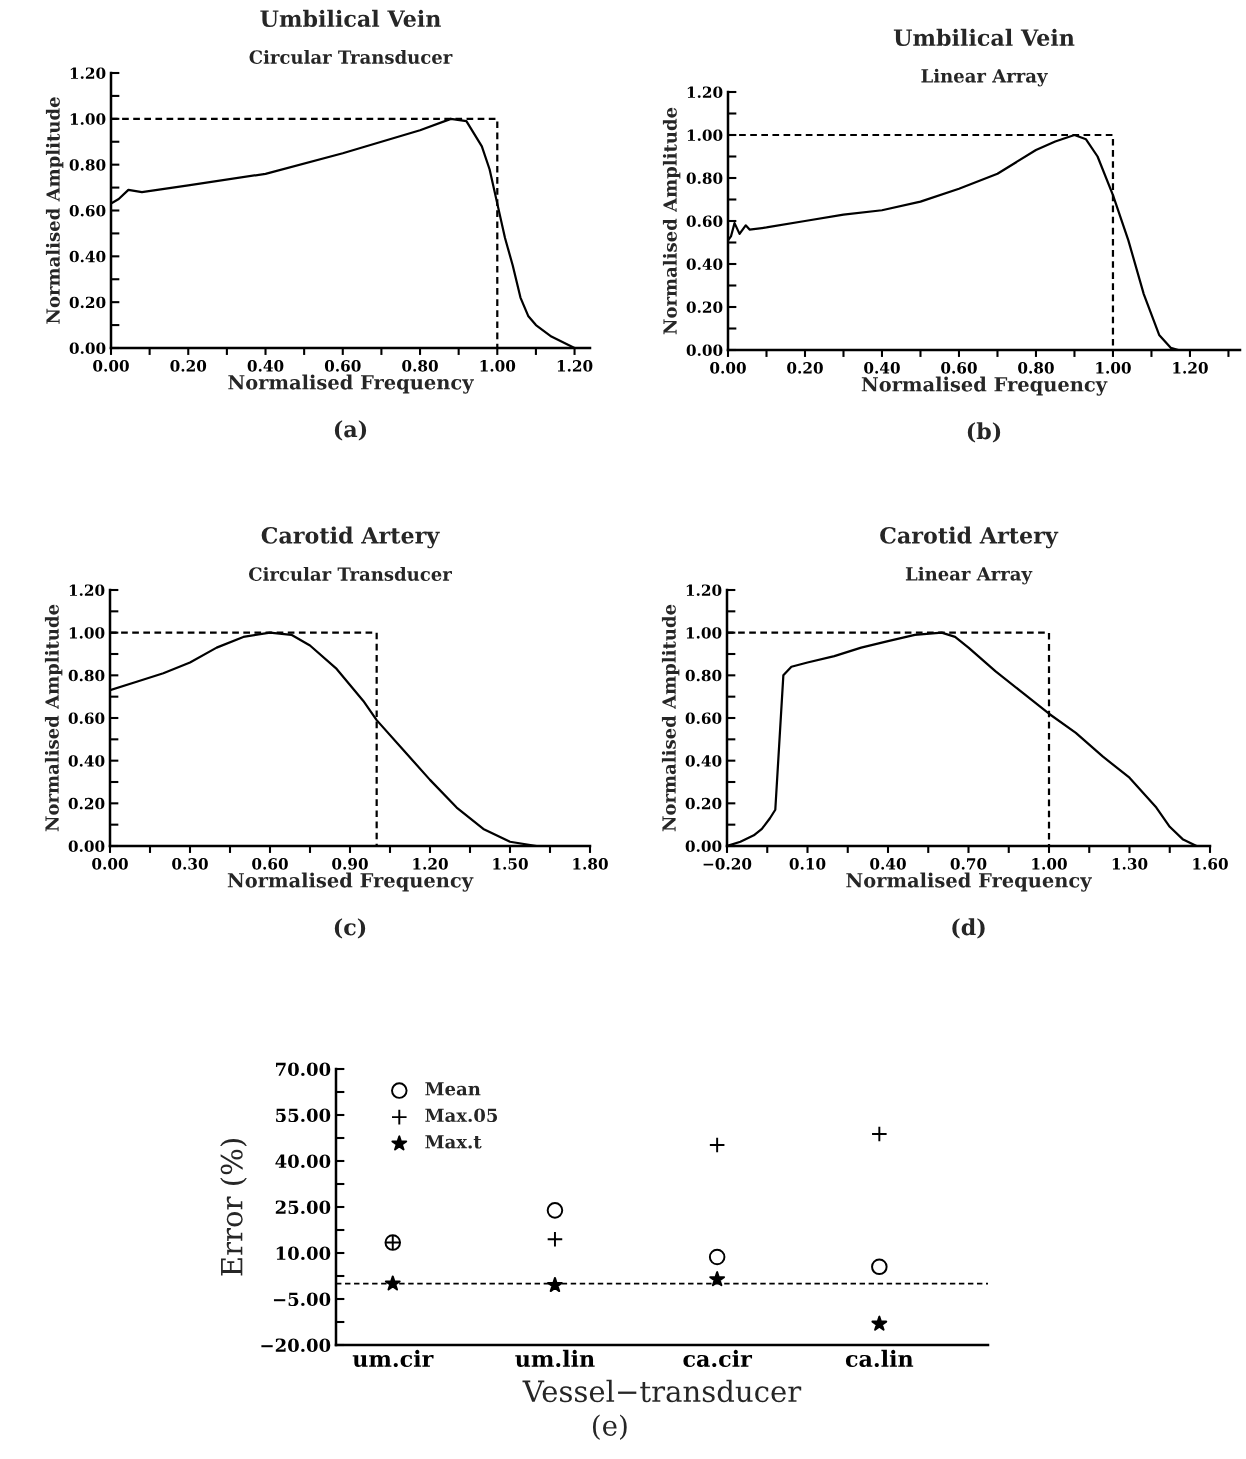 This screenshot has width=1246, height=1459. Describe the element at coordinates (350, 864) in the screenshot. I see `x-tick-label: 0.90` at that location.